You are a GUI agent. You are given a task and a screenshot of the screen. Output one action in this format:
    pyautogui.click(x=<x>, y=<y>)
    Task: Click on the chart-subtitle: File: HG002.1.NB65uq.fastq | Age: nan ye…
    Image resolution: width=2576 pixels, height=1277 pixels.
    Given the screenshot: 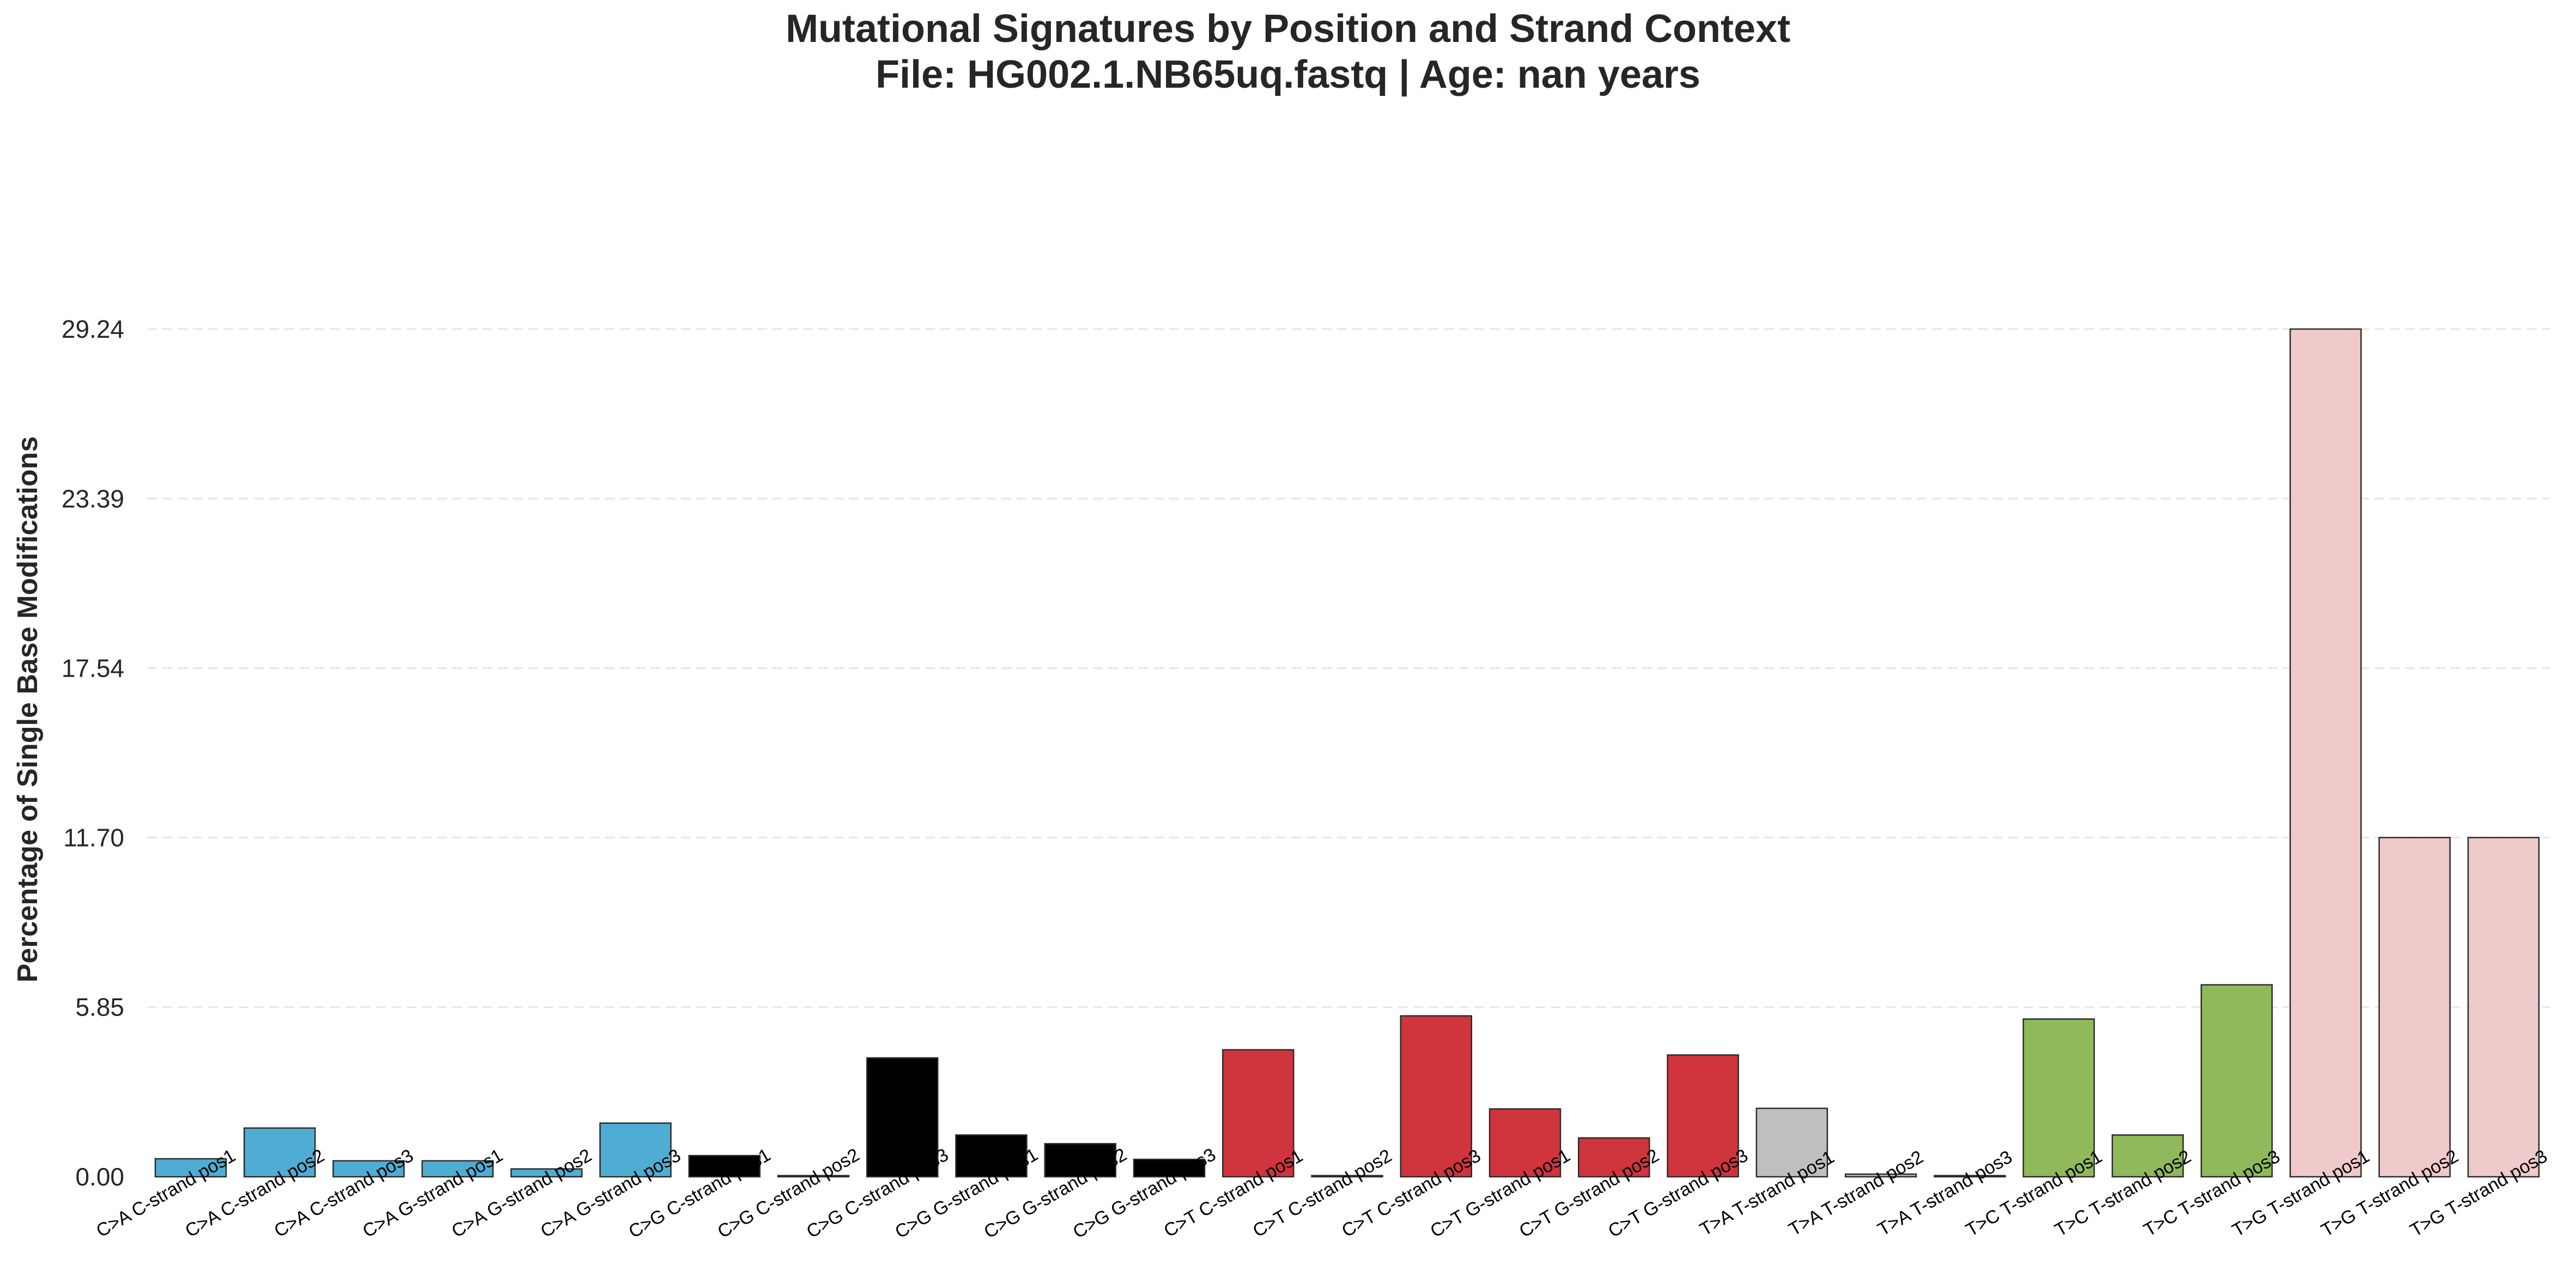 What is the action you would take?
    pyautogui.click(x=1288, y=74)
    